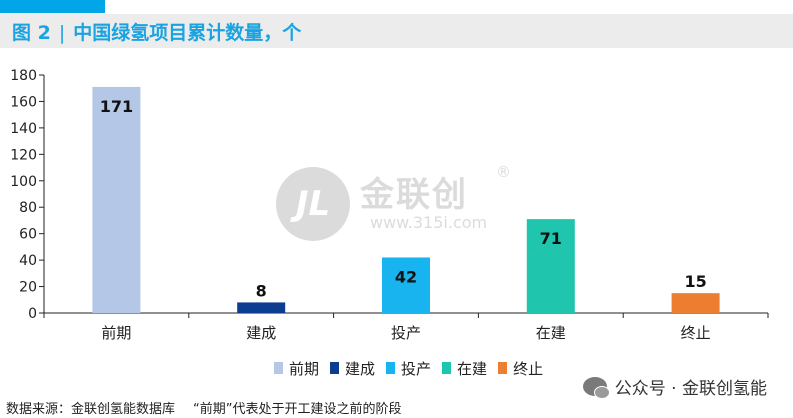 This screenshot has height=418, width=793. What do you see at coordinates (23, 102) in the screenshot?
I see `y-tick-label: 160` at bounding box center [23, 102].